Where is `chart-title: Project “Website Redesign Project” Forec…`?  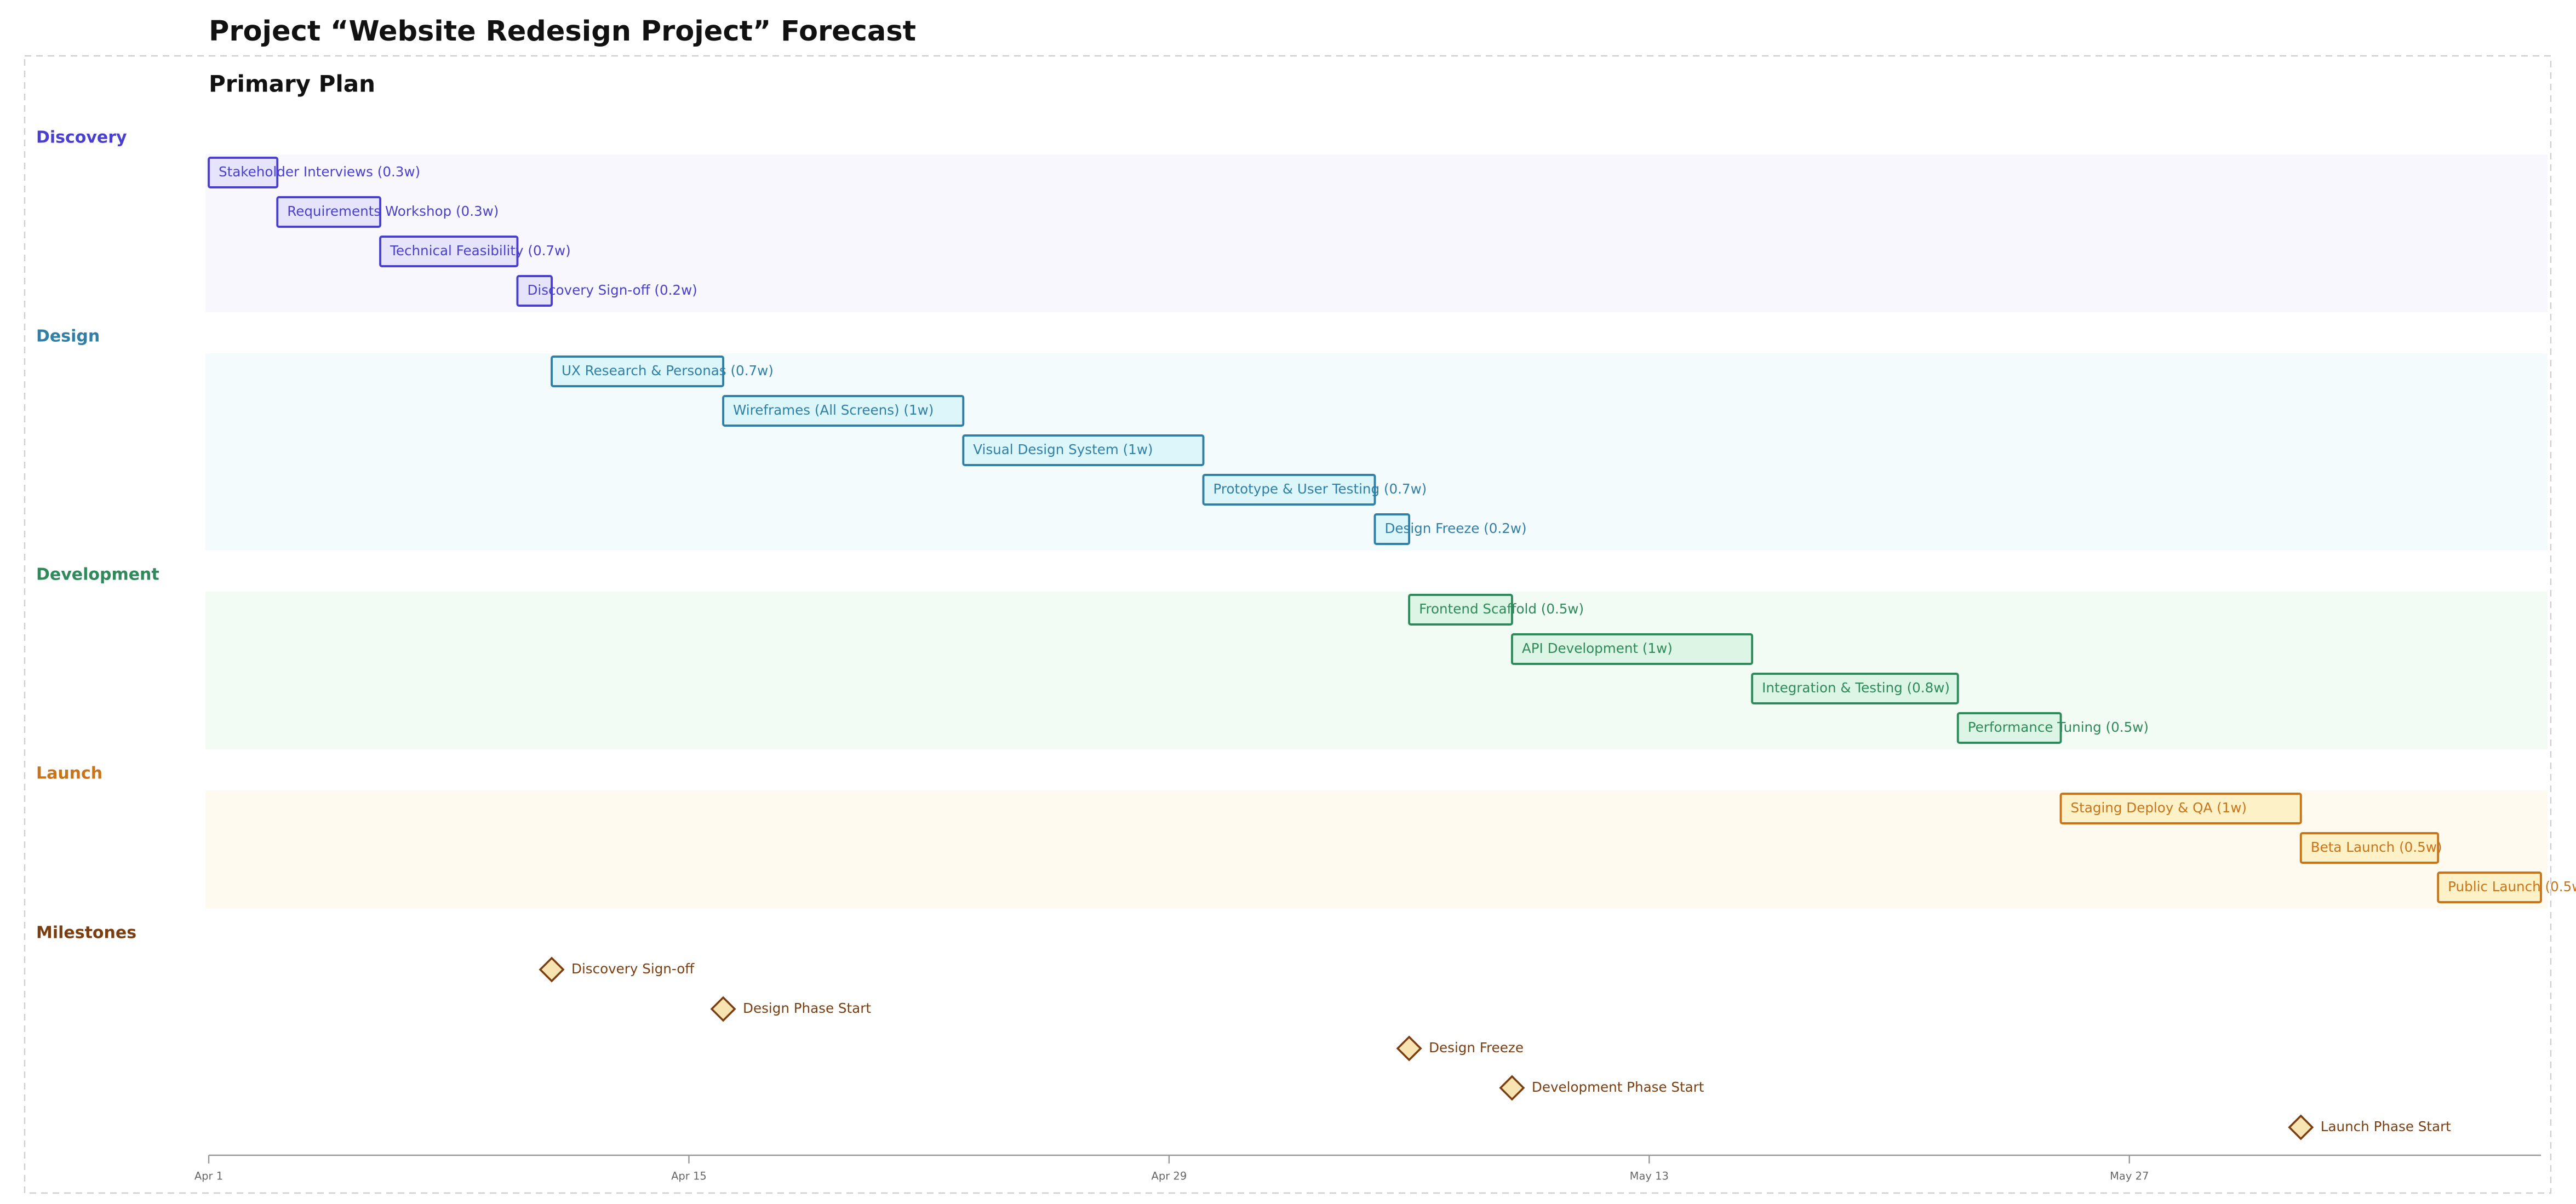 chart-title: Project “Website Redesign Project” Forec… is located at coordinates (562, 31).